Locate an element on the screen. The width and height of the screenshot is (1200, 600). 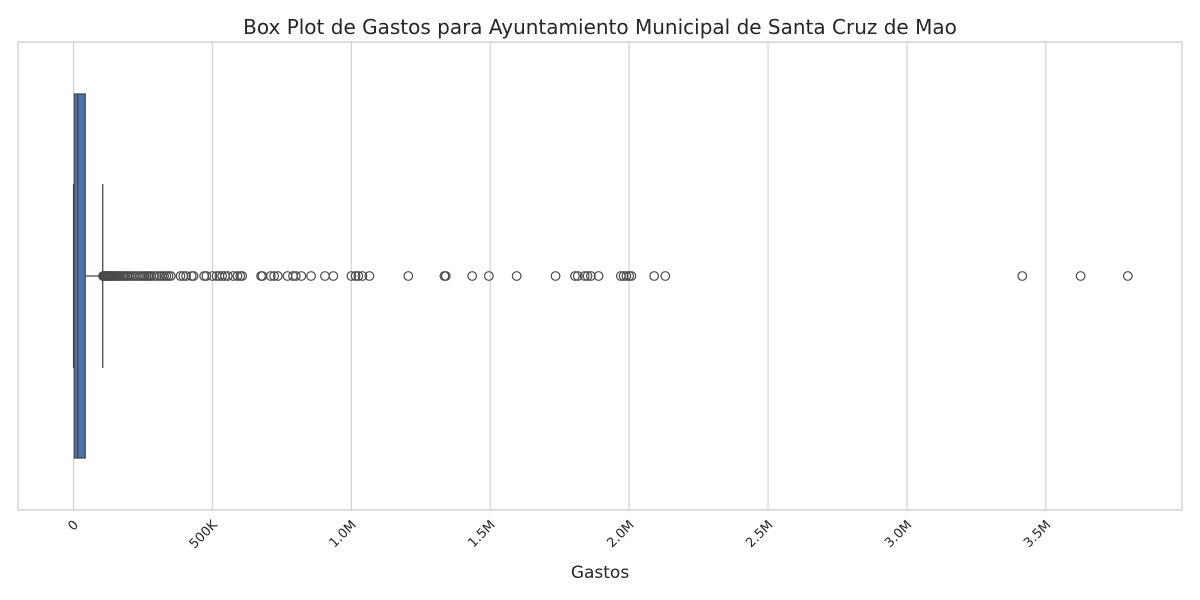
x-tick-label: 2.0M is located at coordinates (620, 534).